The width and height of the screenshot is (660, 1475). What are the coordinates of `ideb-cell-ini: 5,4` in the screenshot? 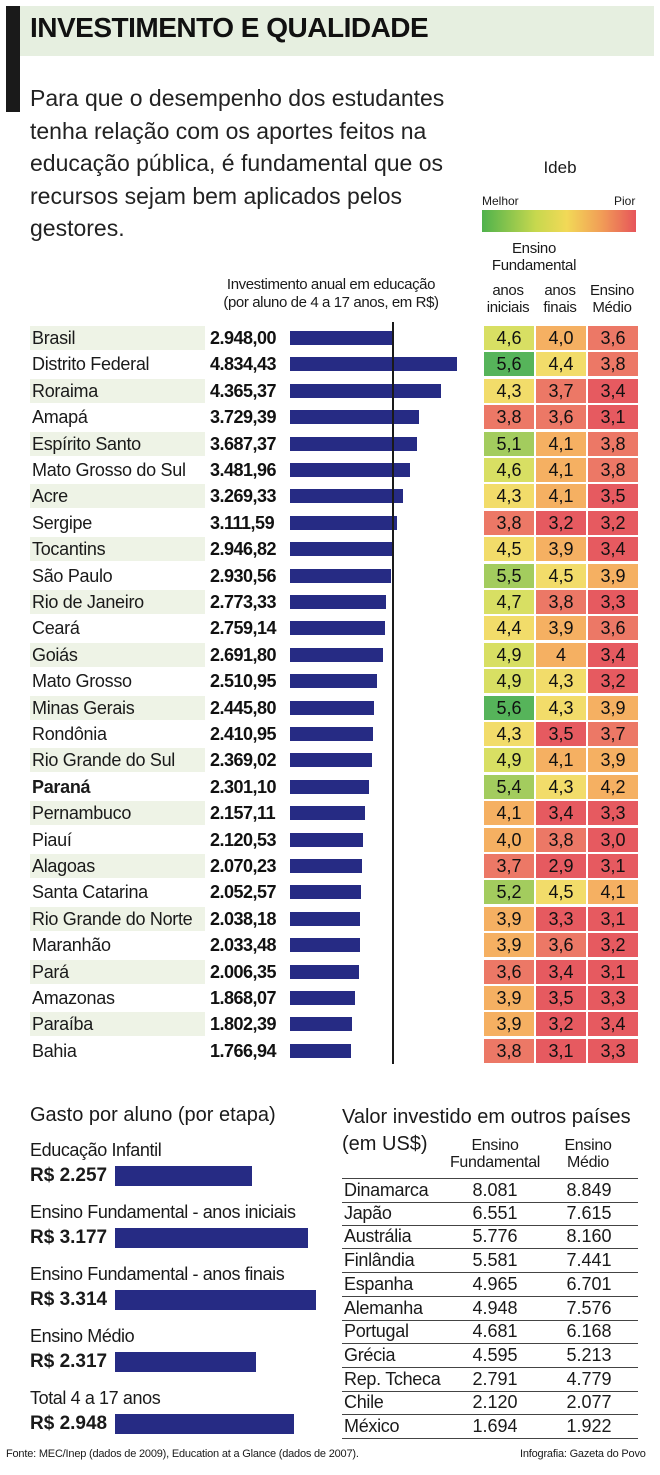 It's located at (509, 786).